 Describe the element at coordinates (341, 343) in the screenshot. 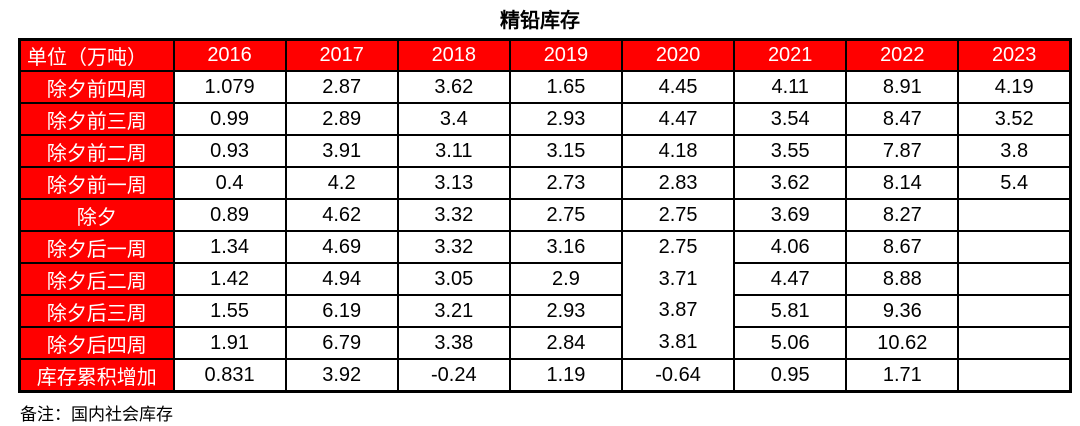

I see `data-cell: 6.79` at that location.